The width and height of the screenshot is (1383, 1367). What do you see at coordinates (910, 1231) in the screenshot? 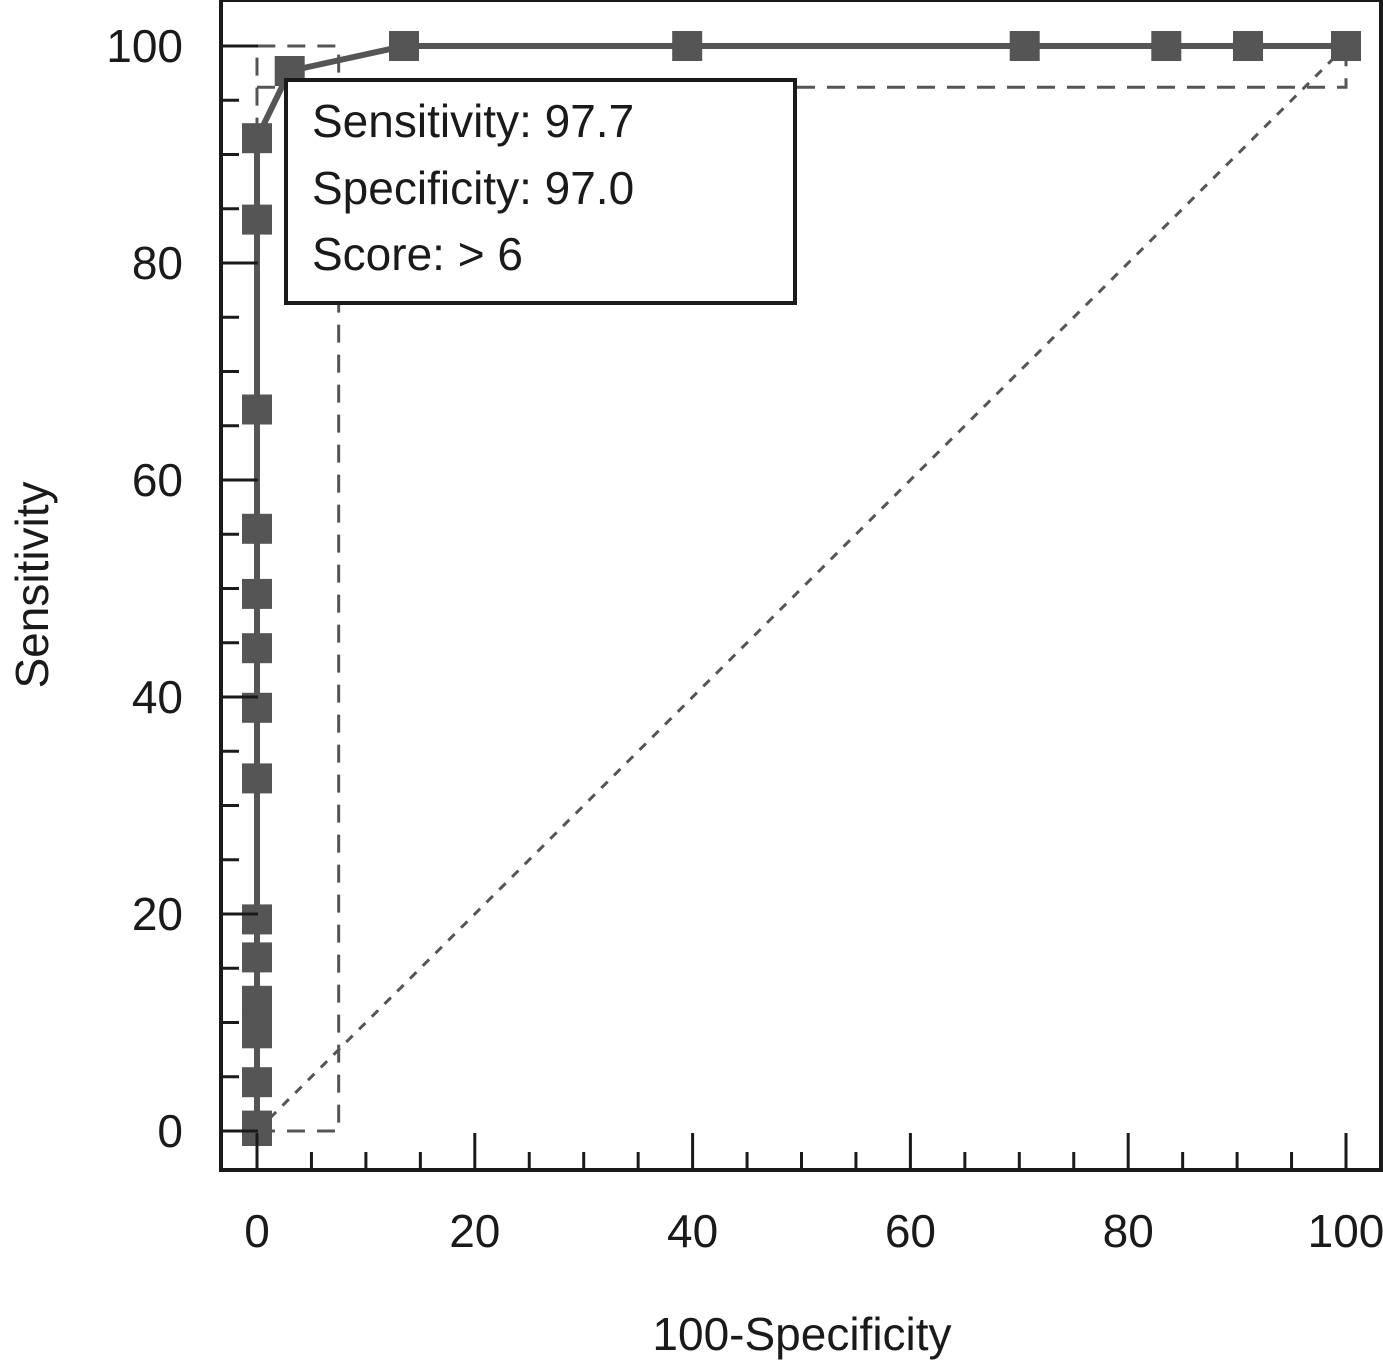
I see `x-tick-label: 60` at bounding box center [910, 1231].